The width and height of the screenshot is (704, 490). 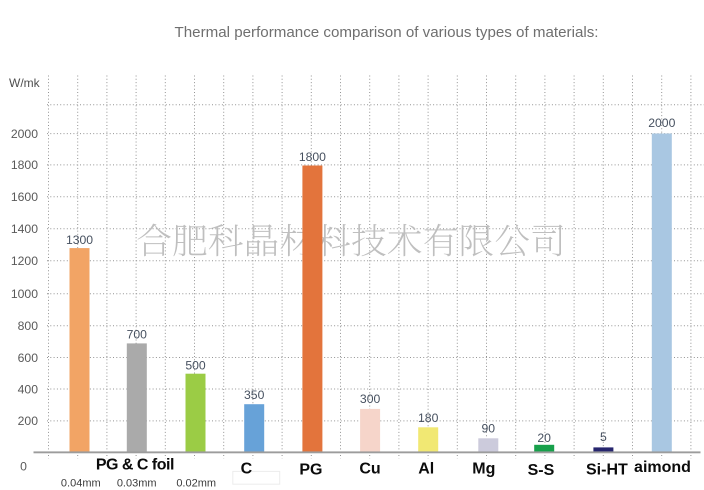 I want to click on svg-text: 90, so click(x=489, y=428).